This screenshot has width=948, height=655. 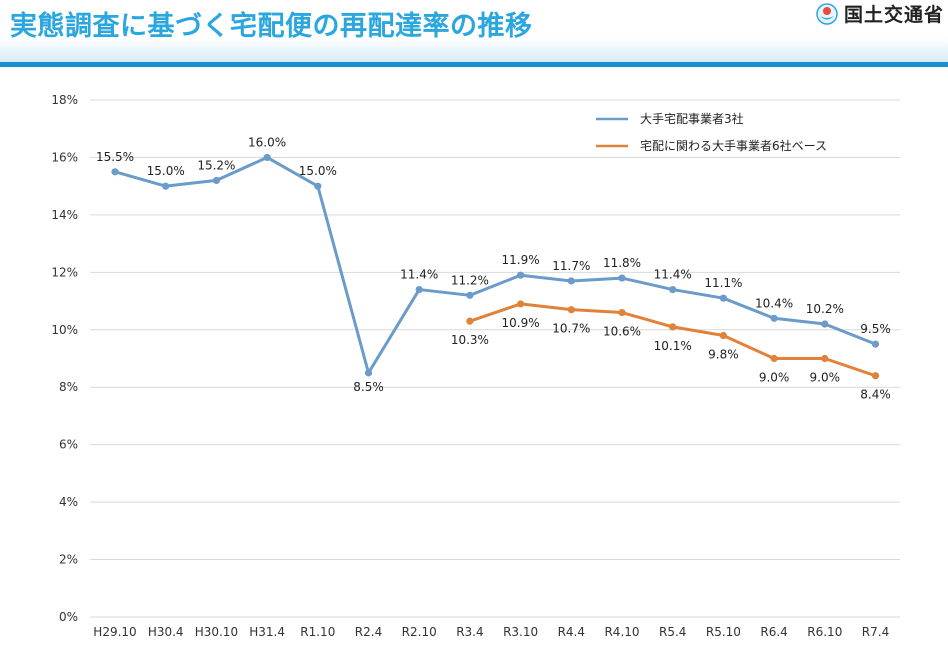 What do you see at coordinates (216, 632) in the screenshot?
I see `x-tick-label: H30.10` at bounding box center [216, 632].